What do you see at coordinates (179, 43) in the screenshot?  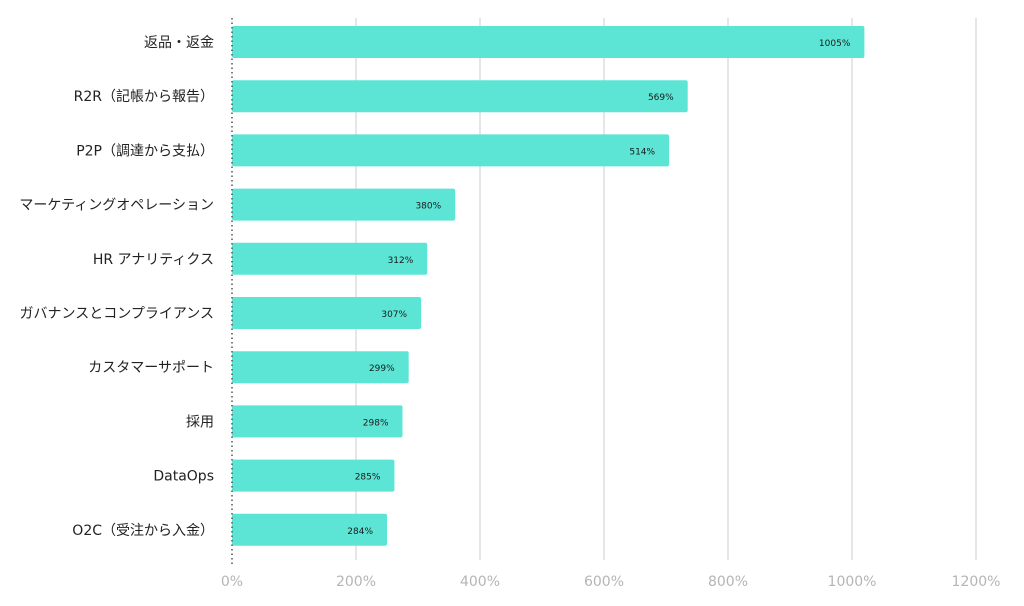 I see `category-label-0: 返品・返金` at bounding box center [179, 43].